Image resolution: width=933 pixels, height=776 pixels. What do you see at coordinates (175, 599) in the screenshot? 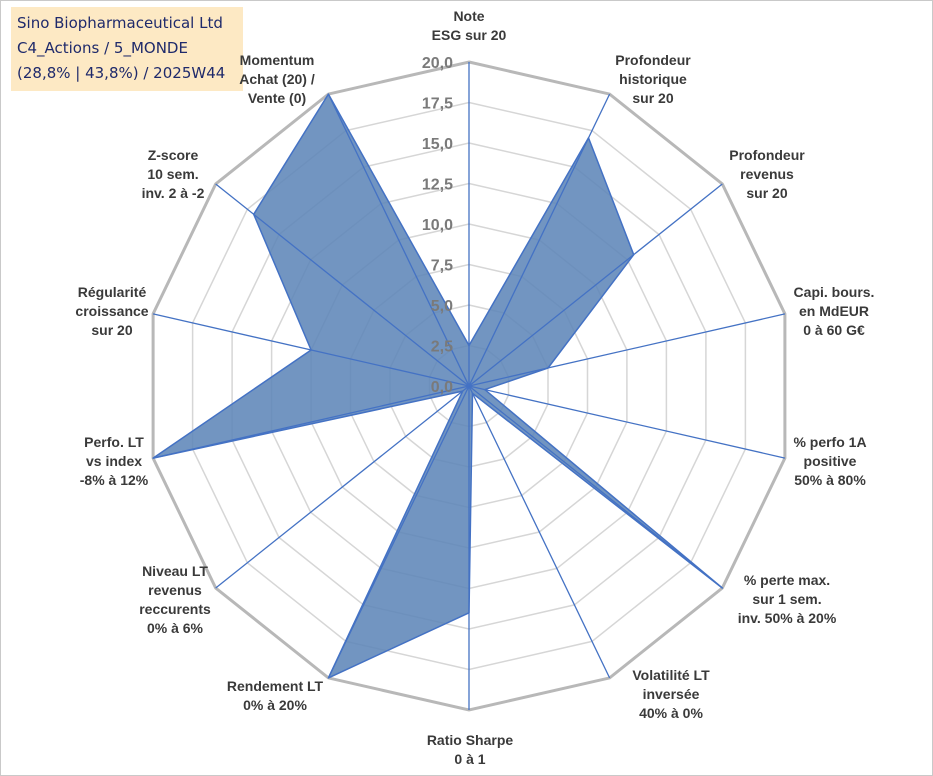
I see `axis-label-10: Niveau LT revenus reccurents 0% à 6%` at bounding box center [175, 599].